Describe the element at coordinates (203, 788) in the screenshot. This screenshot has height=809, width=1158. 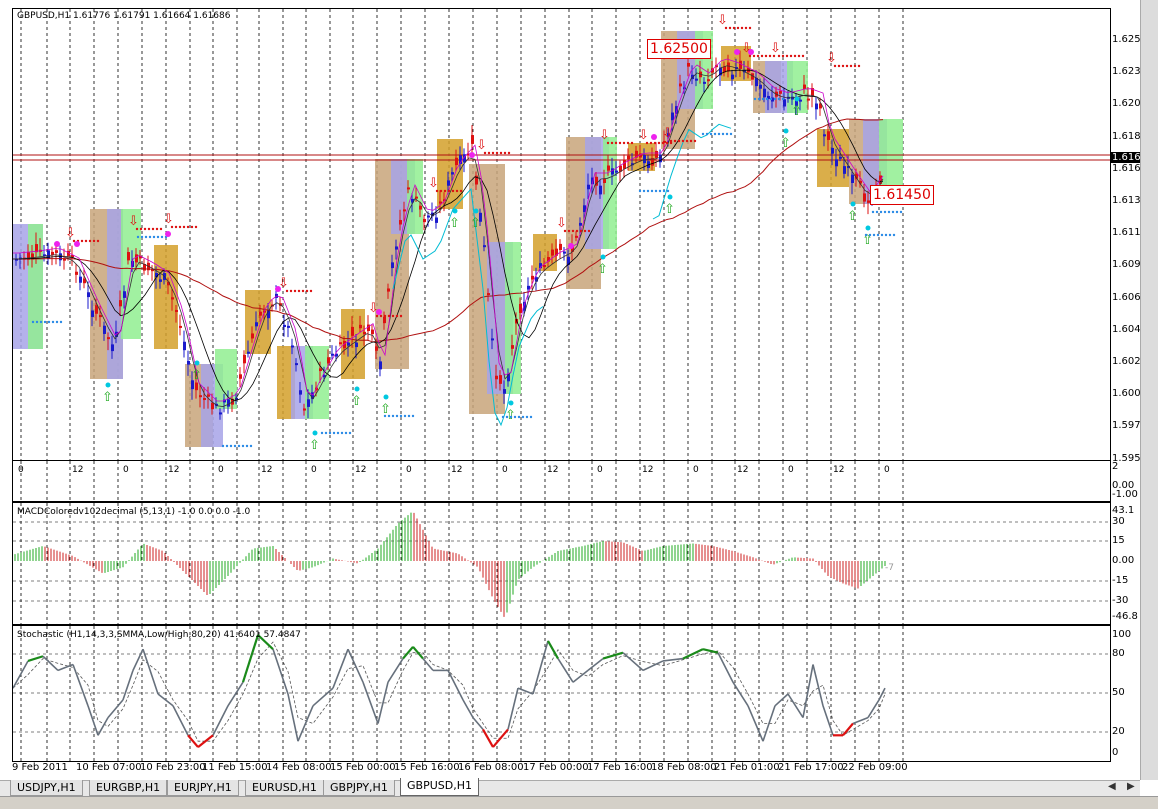
I see `tab-eurjpy-h1: EURJPY,H1` at that location.